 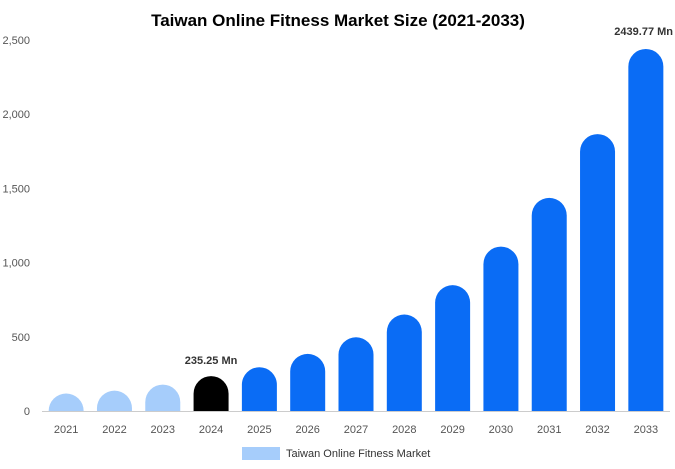 What do you see at coordinates (21, 338) in the screenshot?
I see `y-tick-label: 500` at bounding box center [21, 338].